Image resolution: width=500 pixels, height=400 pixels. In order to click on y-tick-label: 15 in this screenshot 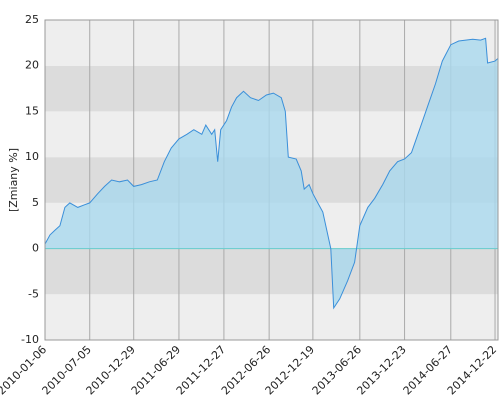, I will do `click(32, 110)`.